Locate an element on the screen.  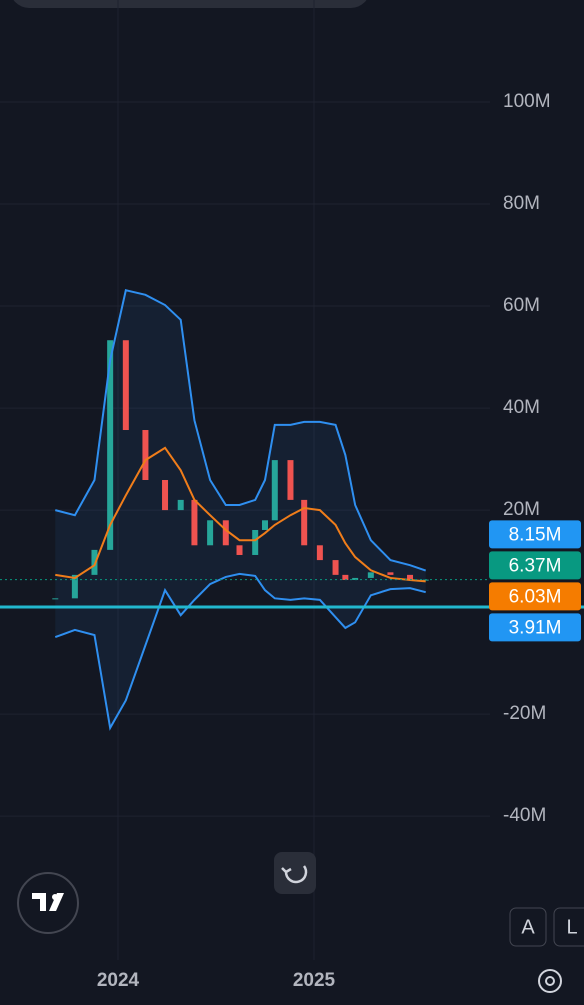
price-tag-label: 6.37M is located at coordinates (535, 565).